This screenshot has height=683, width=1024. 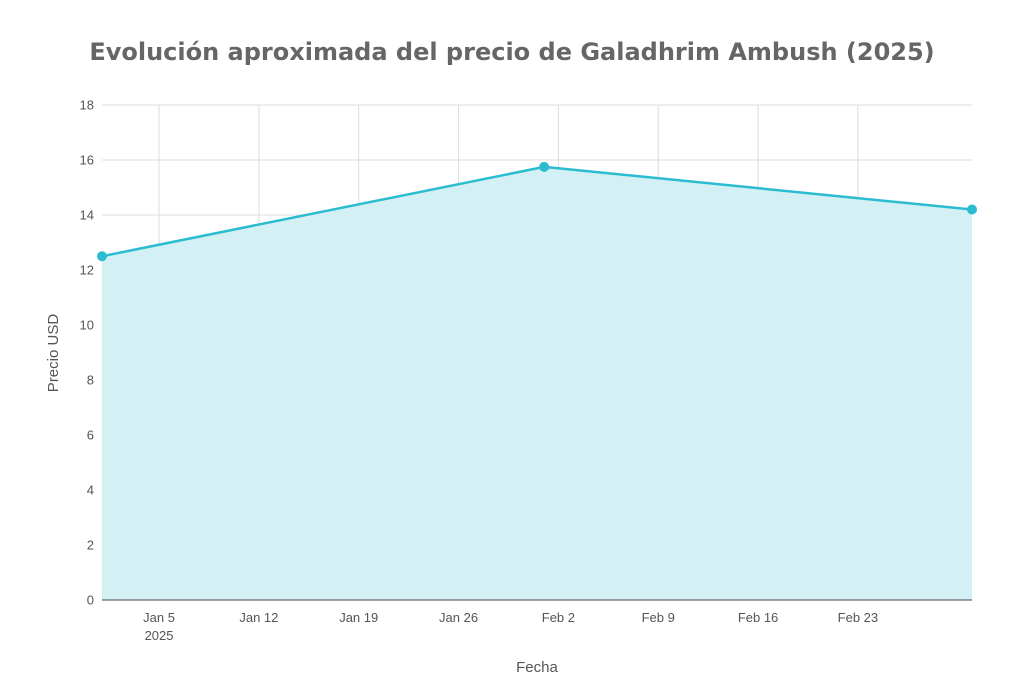 I want to click on y-tick-label: 4, so click(x=90, y=490).